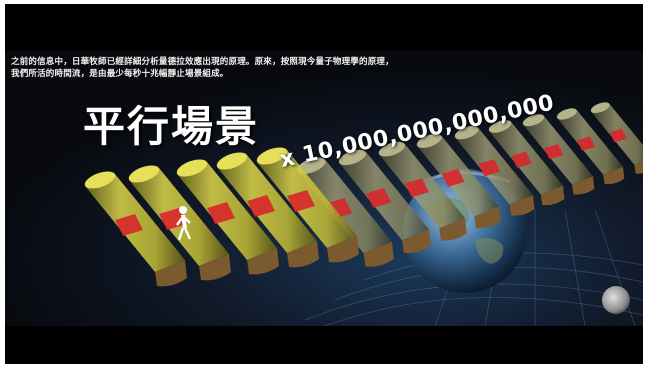 Image resolution: width=651 pixels, height=370 pixels. Describe the element at coordinates (184, 223) in the screenshot. I see `walking-person-icon` at that location.